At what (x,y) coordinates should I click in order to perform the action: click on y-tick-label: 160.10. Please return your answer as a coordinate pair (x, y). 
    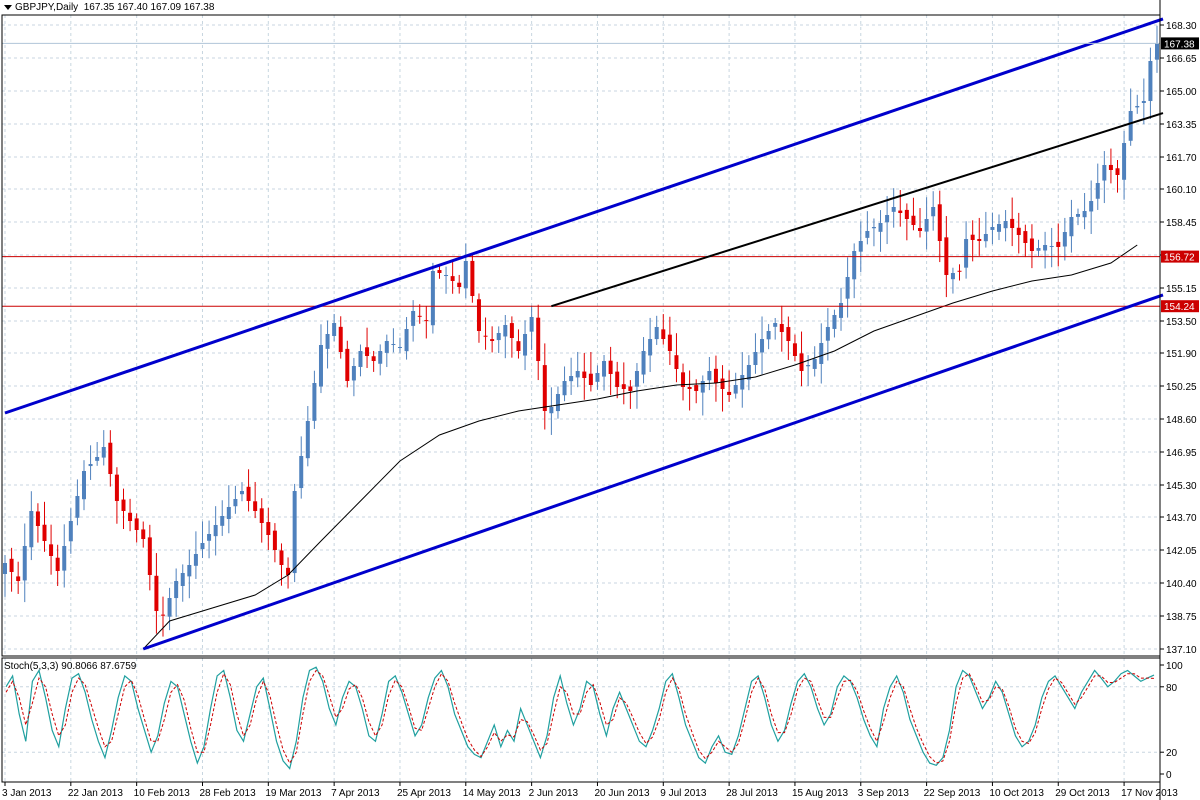
    Looking at the image, I should click on (1181, 190).